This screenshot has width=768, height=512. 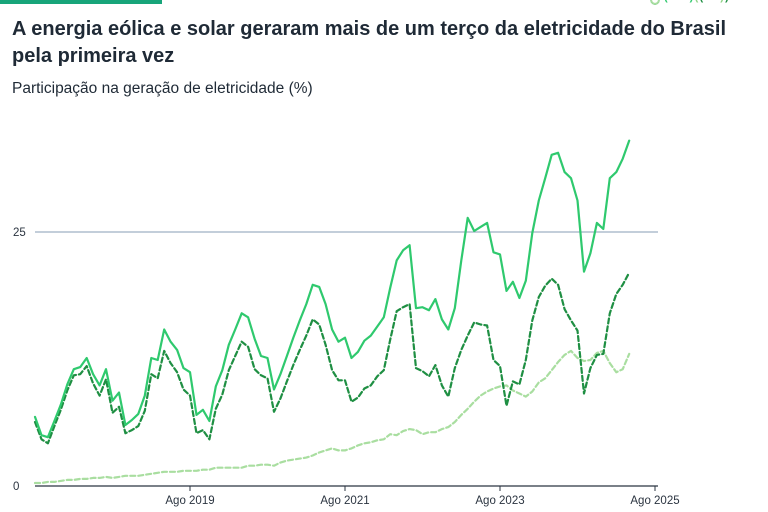 What do you see at coordinates (654, 501) in the screenshot?
I see `x-tick-label: Ago 2025` at bounding box center [654, 501].